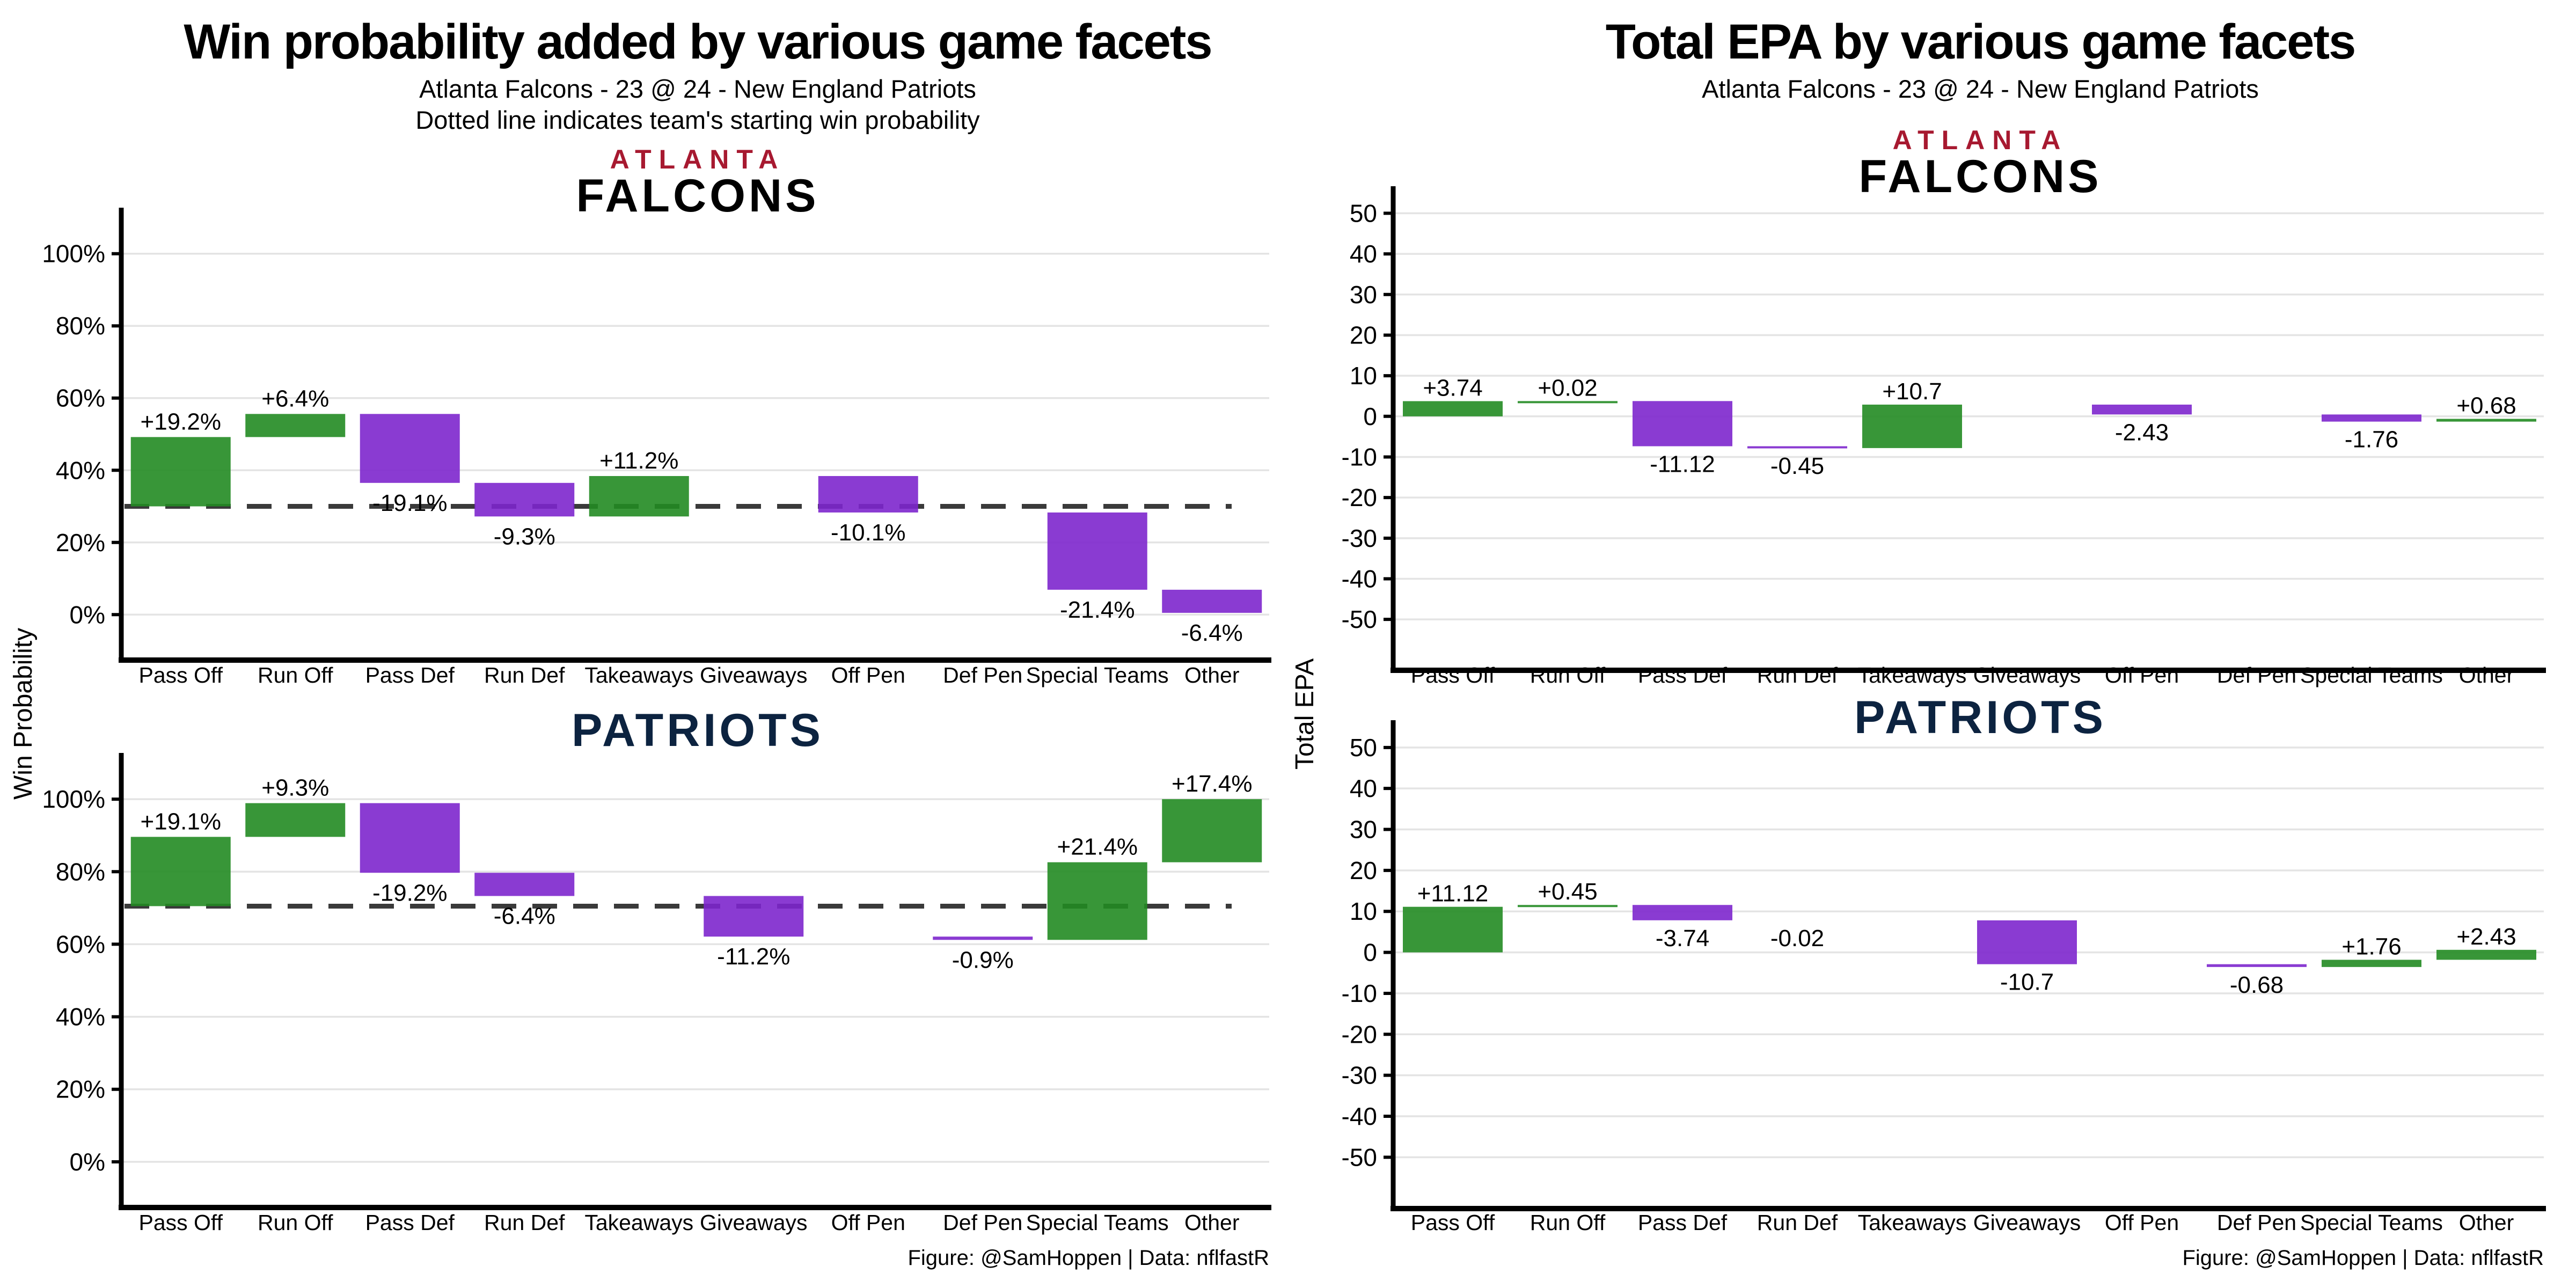 The width and height of the screenshot is (2576, 1288). Describe the element at coordinates (1212, 633) in the screenshot. I see `bar-value-label-other: -6.4%` at that location.